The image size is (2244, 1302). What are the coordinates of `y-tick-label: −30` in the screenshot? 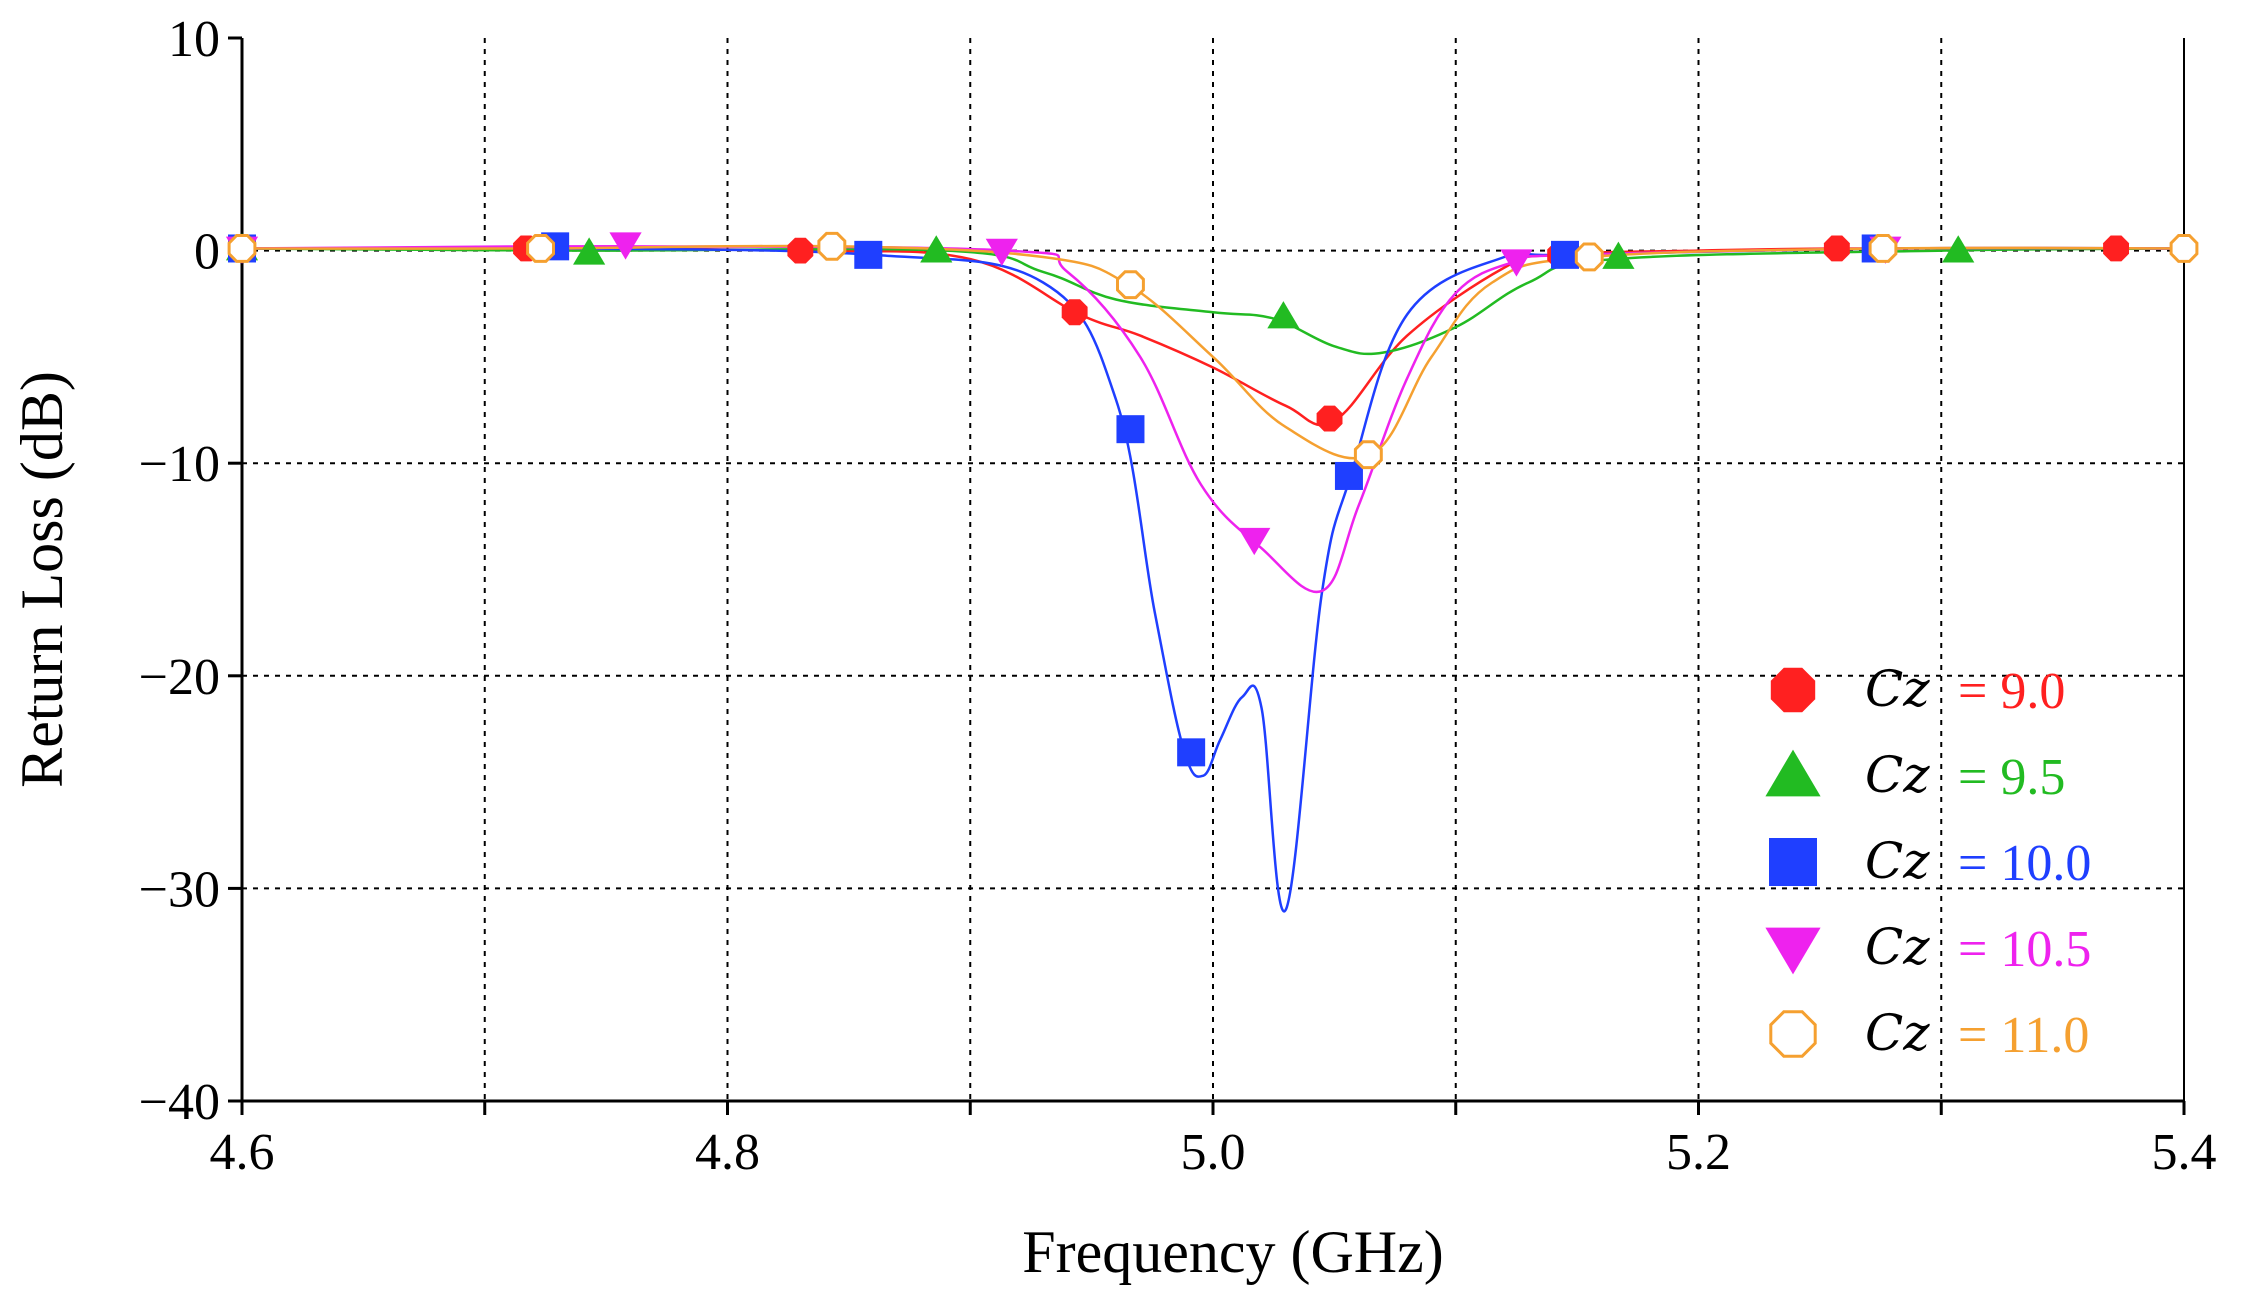 It's located at (179, 889).